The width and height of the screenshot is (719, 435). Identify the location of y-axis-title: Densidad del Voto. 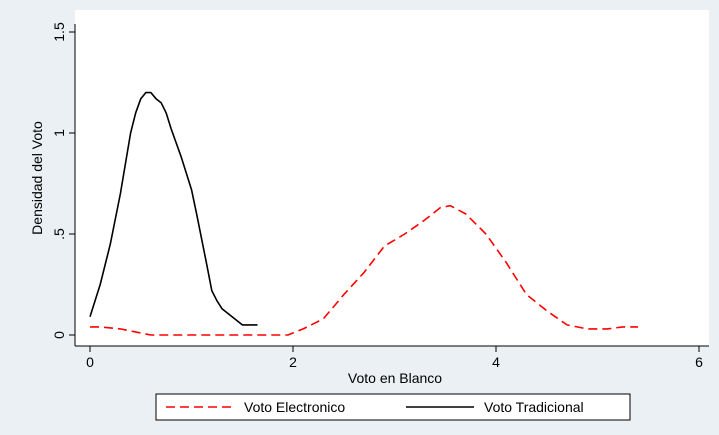
(37, 178).